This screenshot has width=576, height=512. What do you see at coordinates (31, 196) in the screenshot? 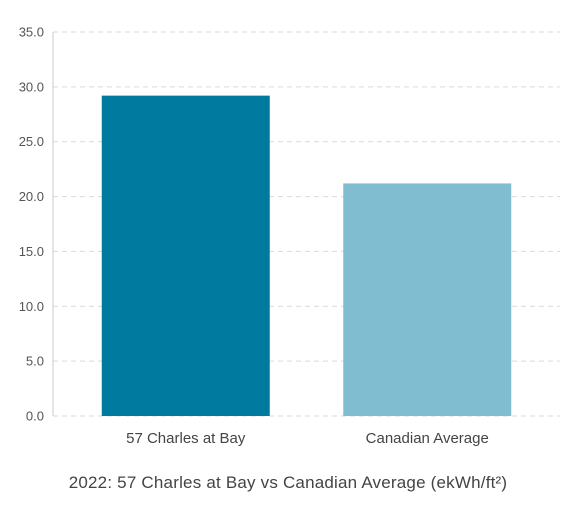
I see `y-tick-label: 20.0` at bounding box center [31, 196].